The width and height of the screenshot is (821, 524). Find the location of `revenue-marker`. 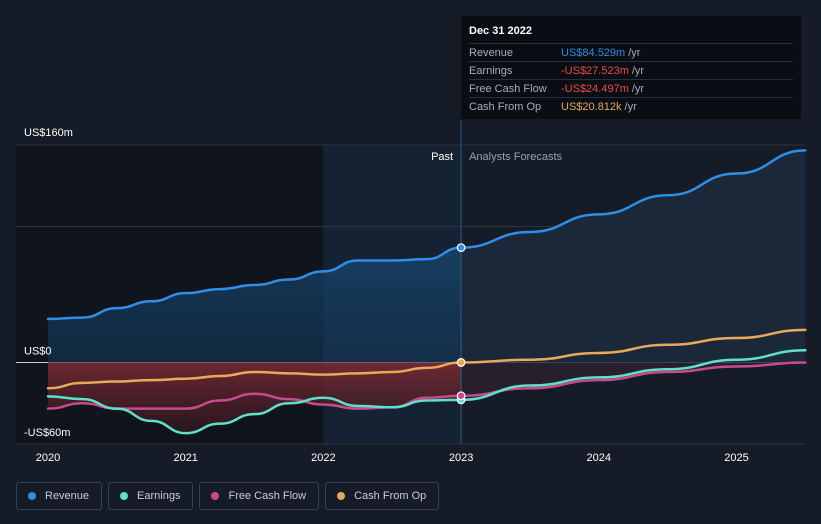

revenue-marker is located at coordinates (461, 248).